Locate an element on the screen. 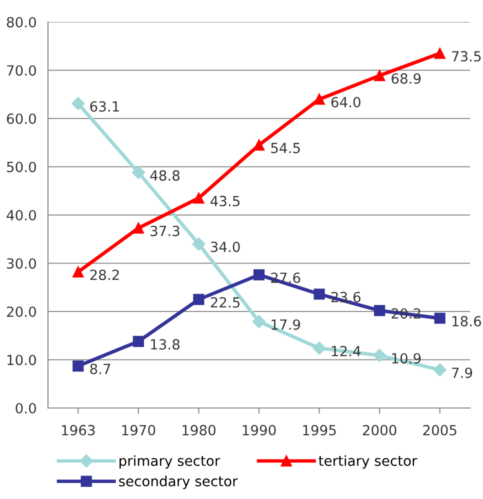 This screenshot has height=499, width=483. x-tick-label: 1970 is located at coordinates (139, 430).